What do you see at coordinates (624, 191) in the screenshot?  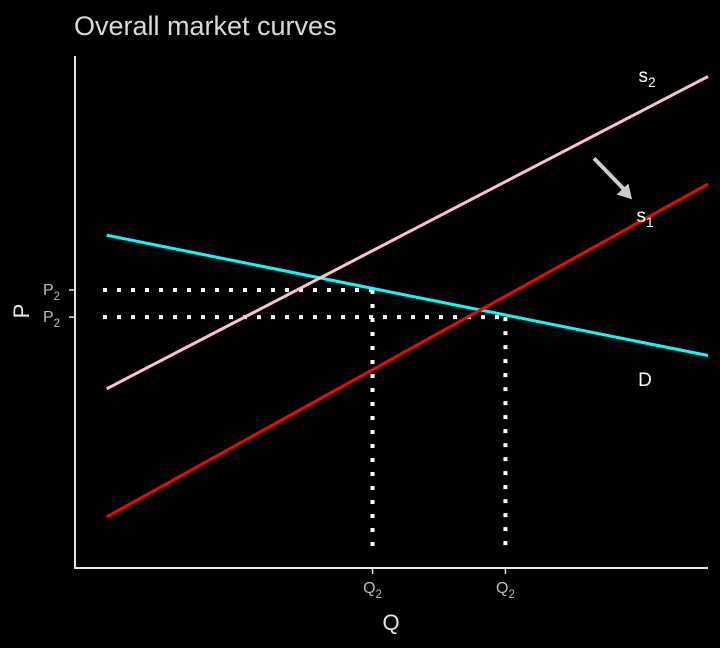 I see `shift-arrow-head` at bounding box center [624, 191].